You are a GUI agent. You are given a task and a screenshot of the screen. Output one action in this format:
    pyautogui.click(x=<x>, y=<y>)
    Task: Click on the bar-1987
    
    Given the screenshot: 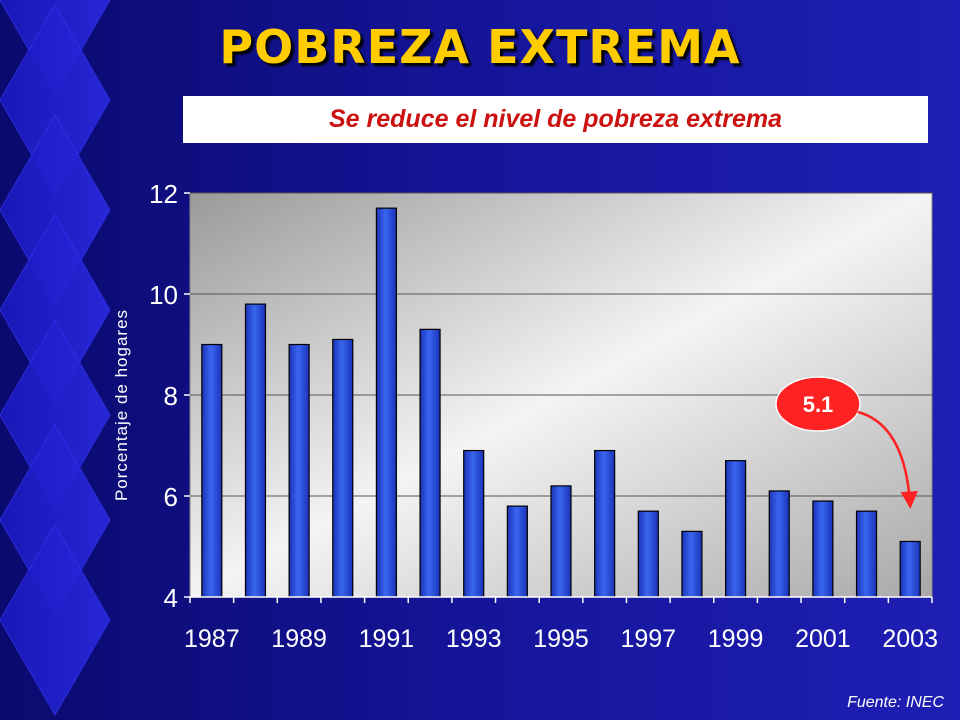 What is the action you would take?
    pyautogui.click(x=212, y=470)
    